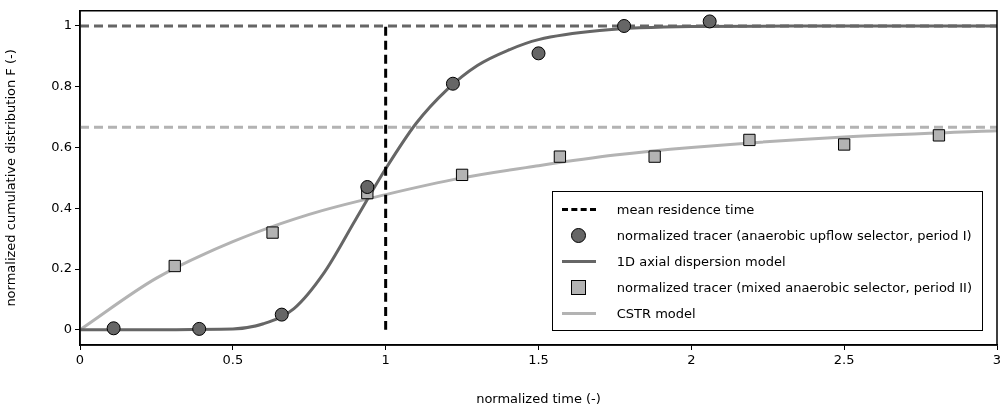 This screenshot has width=1007, height=411. I want to click on legend-label: mean residence time, so click(685, 209).